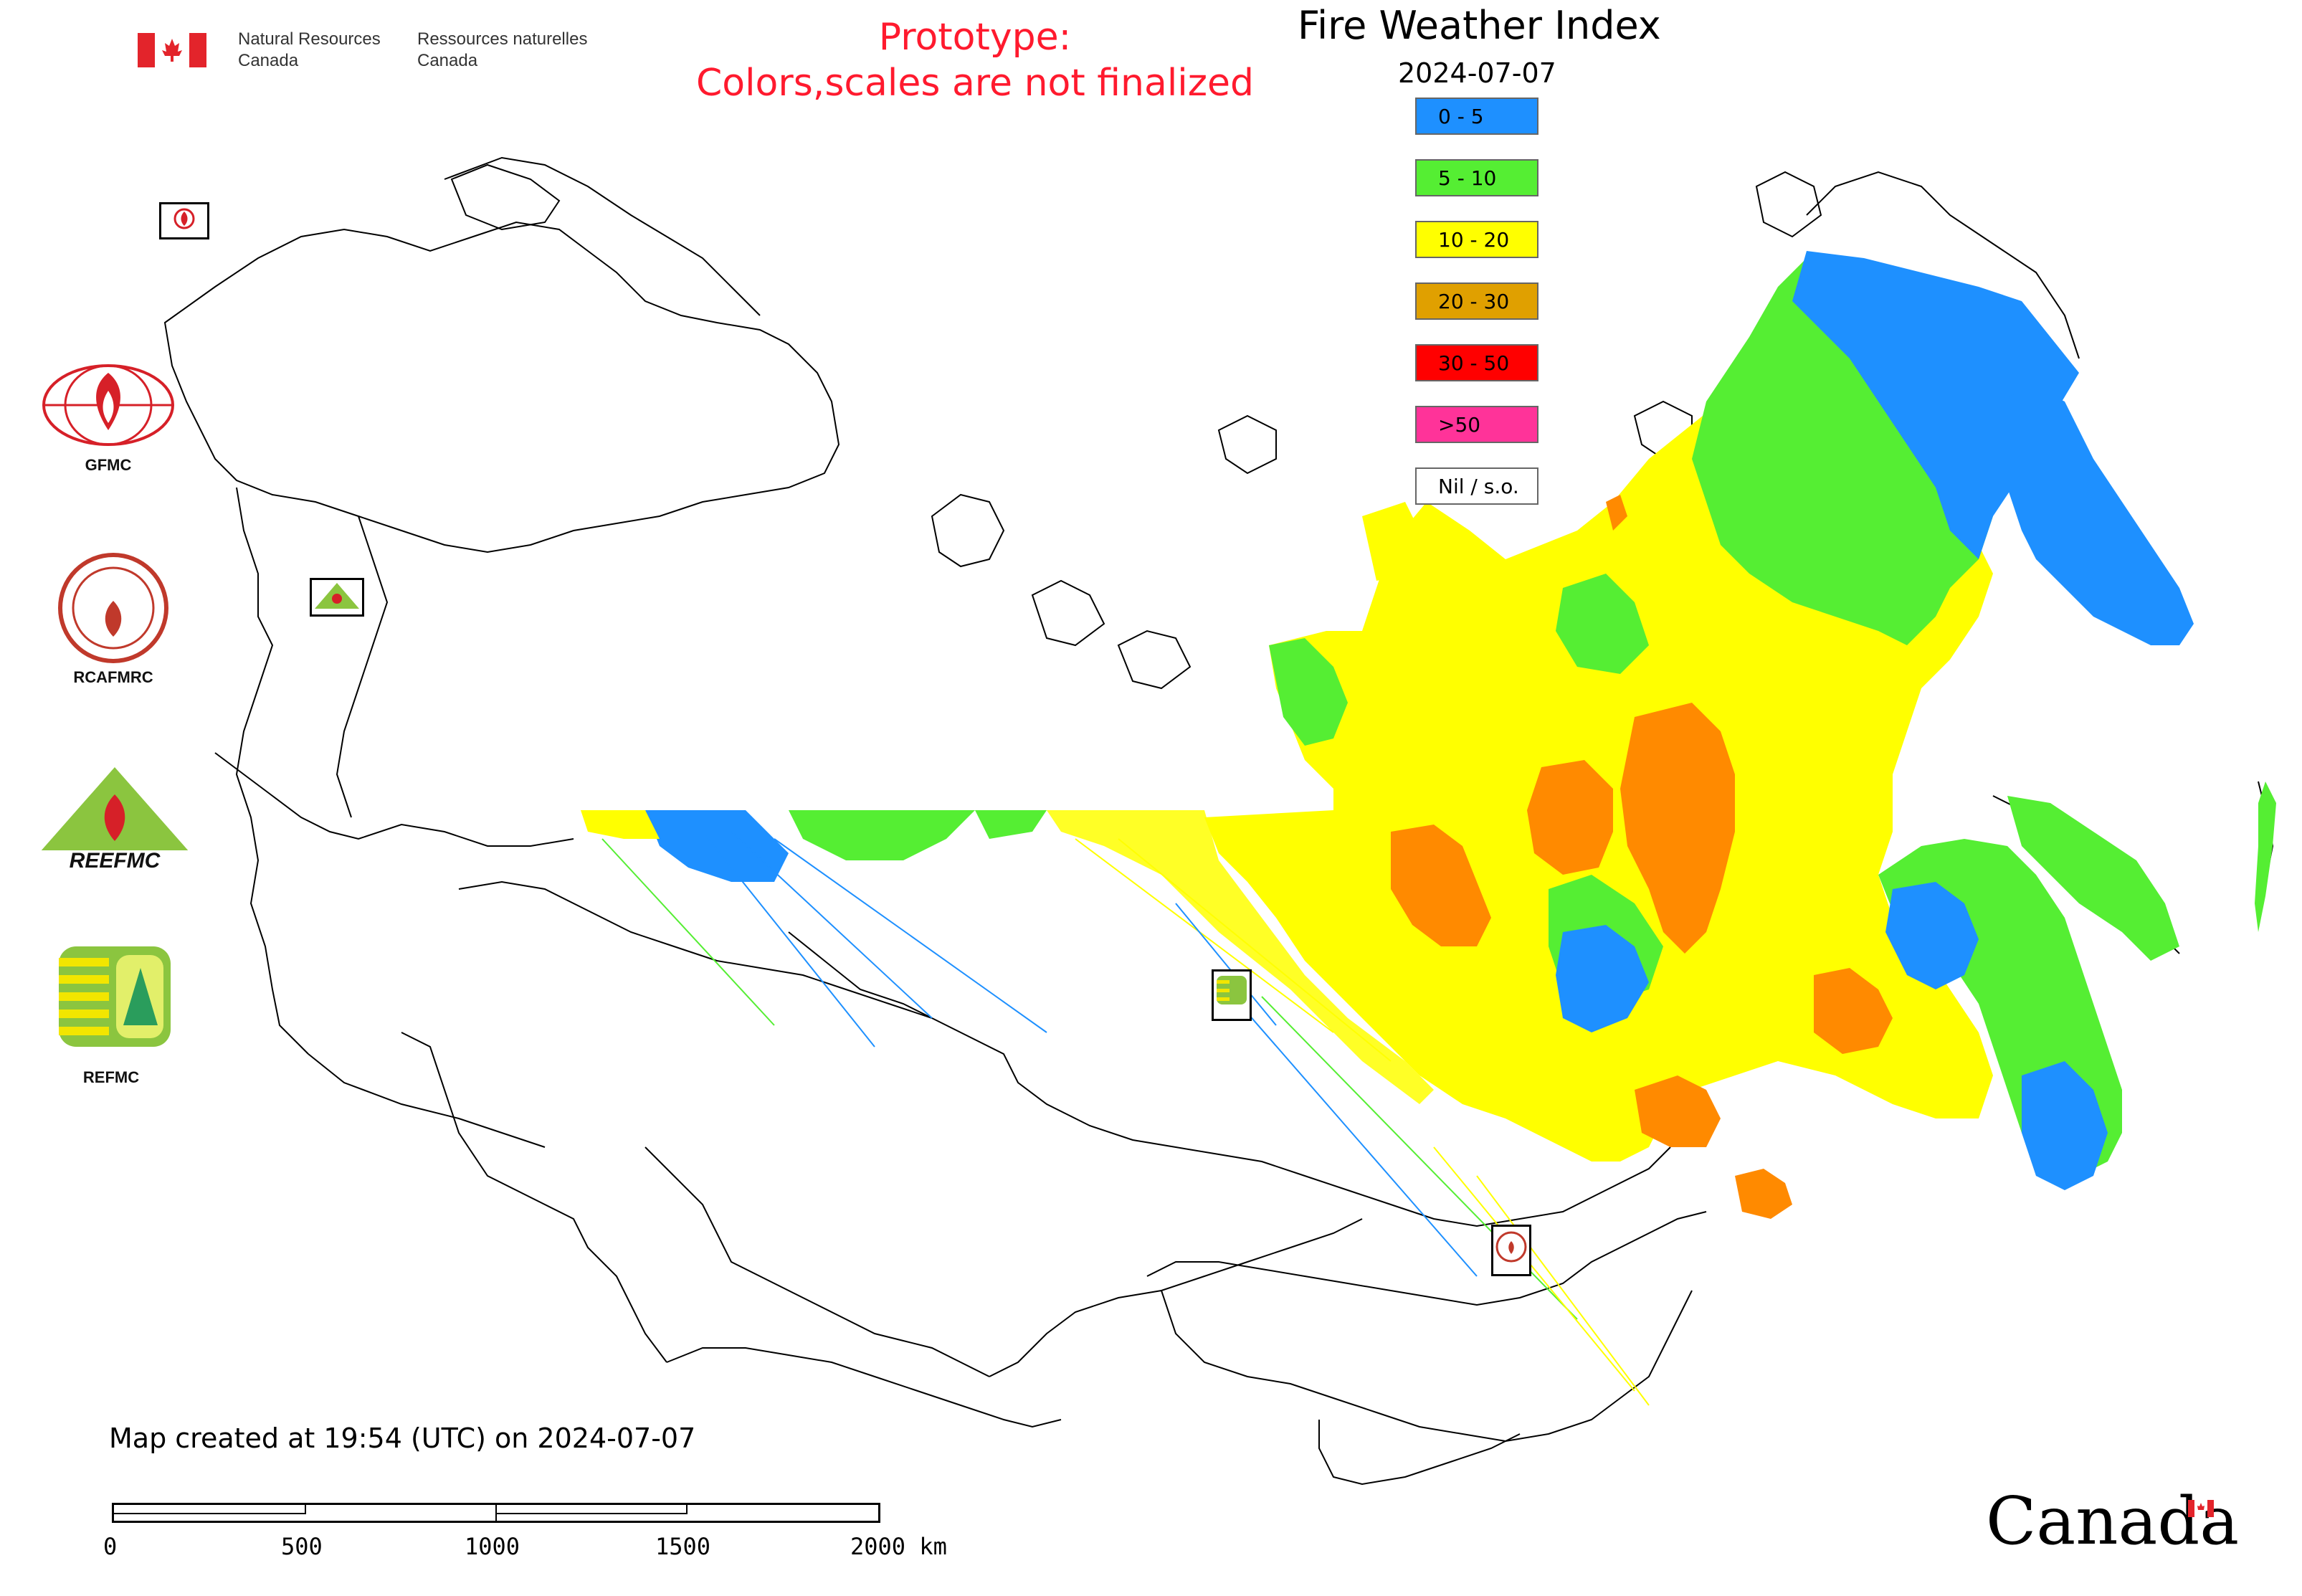 The image size is (2302, 1596). I want to click on canada-wordmark-flag-icon, so click(2201, 1508).